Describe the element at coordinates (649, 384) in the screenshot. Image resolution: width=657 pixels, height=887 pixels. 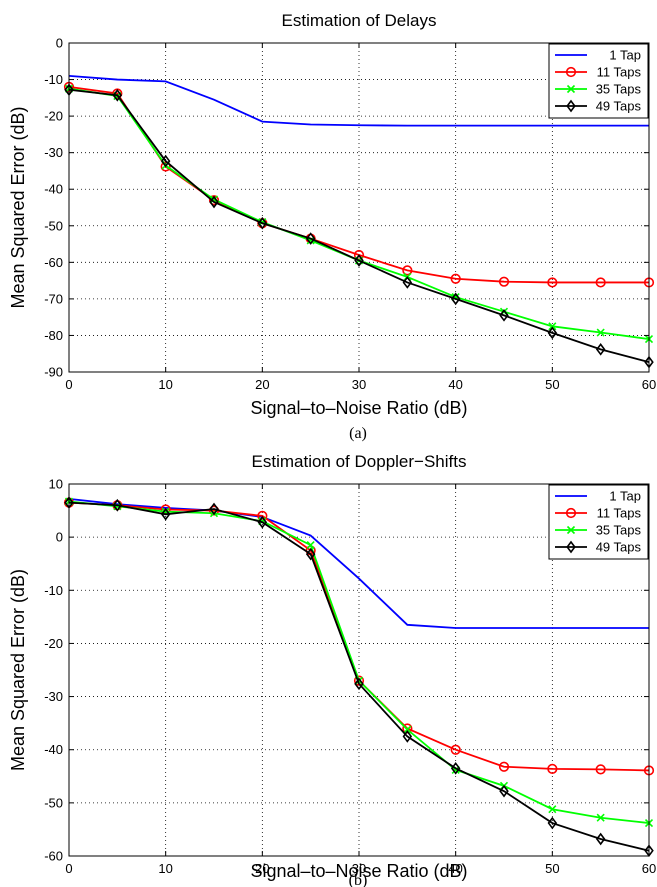
I see `x-tick-label: 60` at that location.